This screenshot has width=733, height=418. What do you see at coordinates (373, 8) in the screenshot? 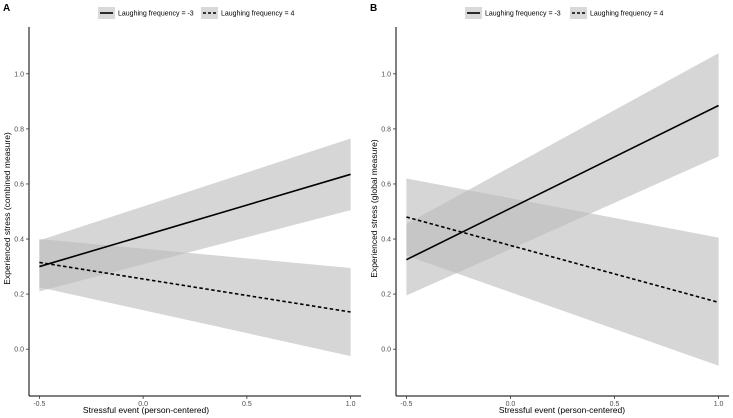
I see `panel-letter: B` at bounding box center [373, 8].